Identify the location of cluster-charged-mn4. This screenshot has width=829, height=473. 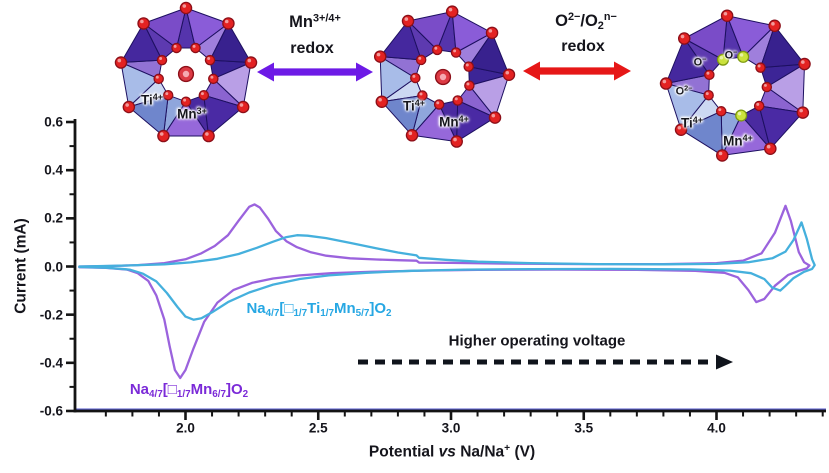
(444, 76).